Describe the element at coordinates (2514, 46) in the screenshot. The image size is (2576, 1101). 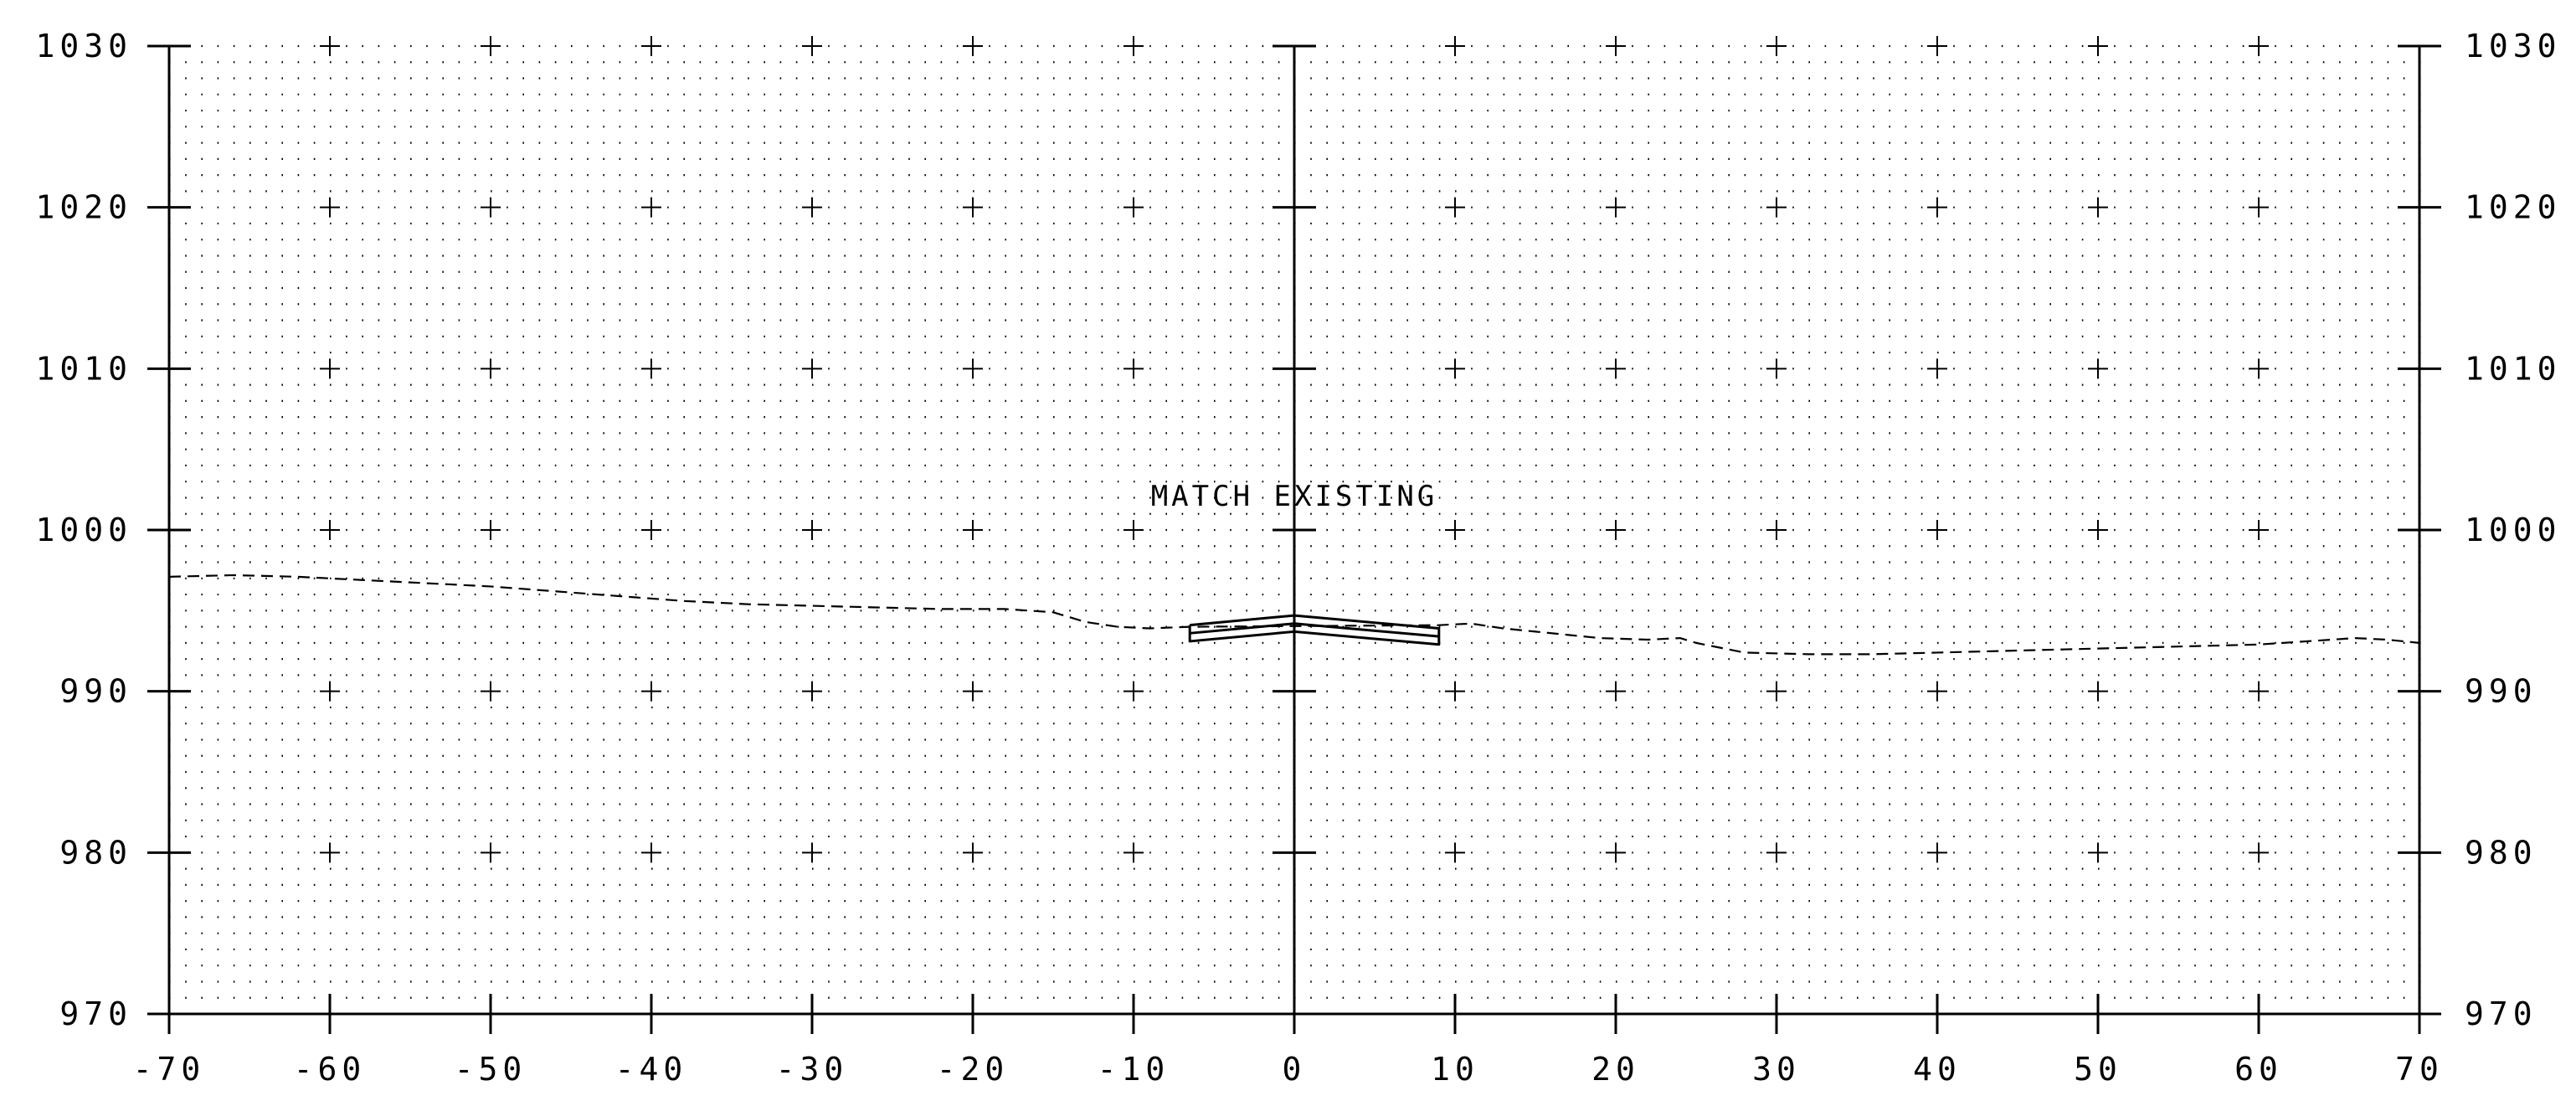
I see `y-tick-label-right: 1030` at that location.